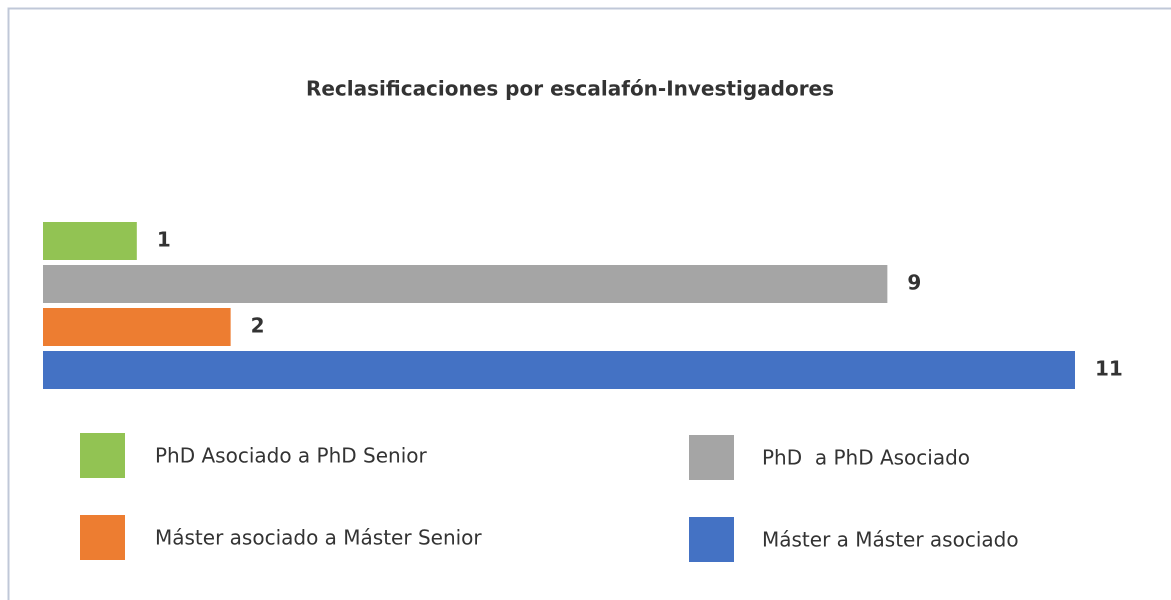  What do you see at coordinates (258, 326) in the screenshot?
I see `value-label: 2` at bounding box center [258, 326].